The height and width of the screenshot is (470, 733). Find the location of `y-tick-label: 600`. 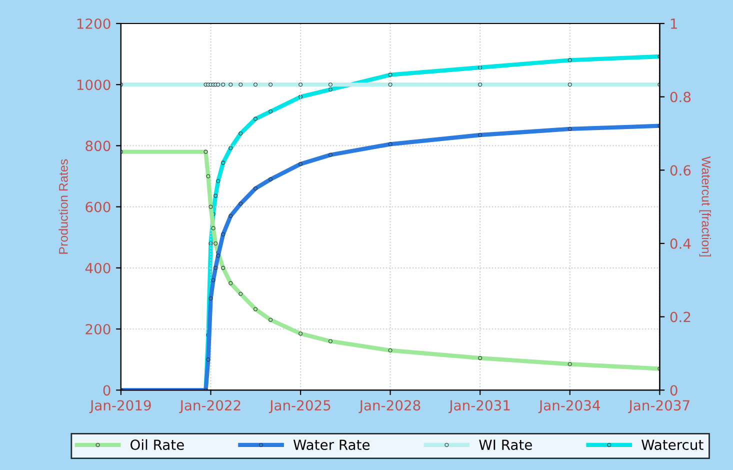

y-tick-label: 600 is located at coordinates (98, 207).